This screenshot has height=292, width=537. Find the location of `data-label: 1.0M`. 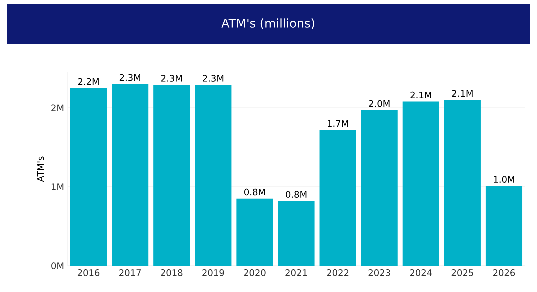

data-label: 1.0M is located at coordinates (504, 180).